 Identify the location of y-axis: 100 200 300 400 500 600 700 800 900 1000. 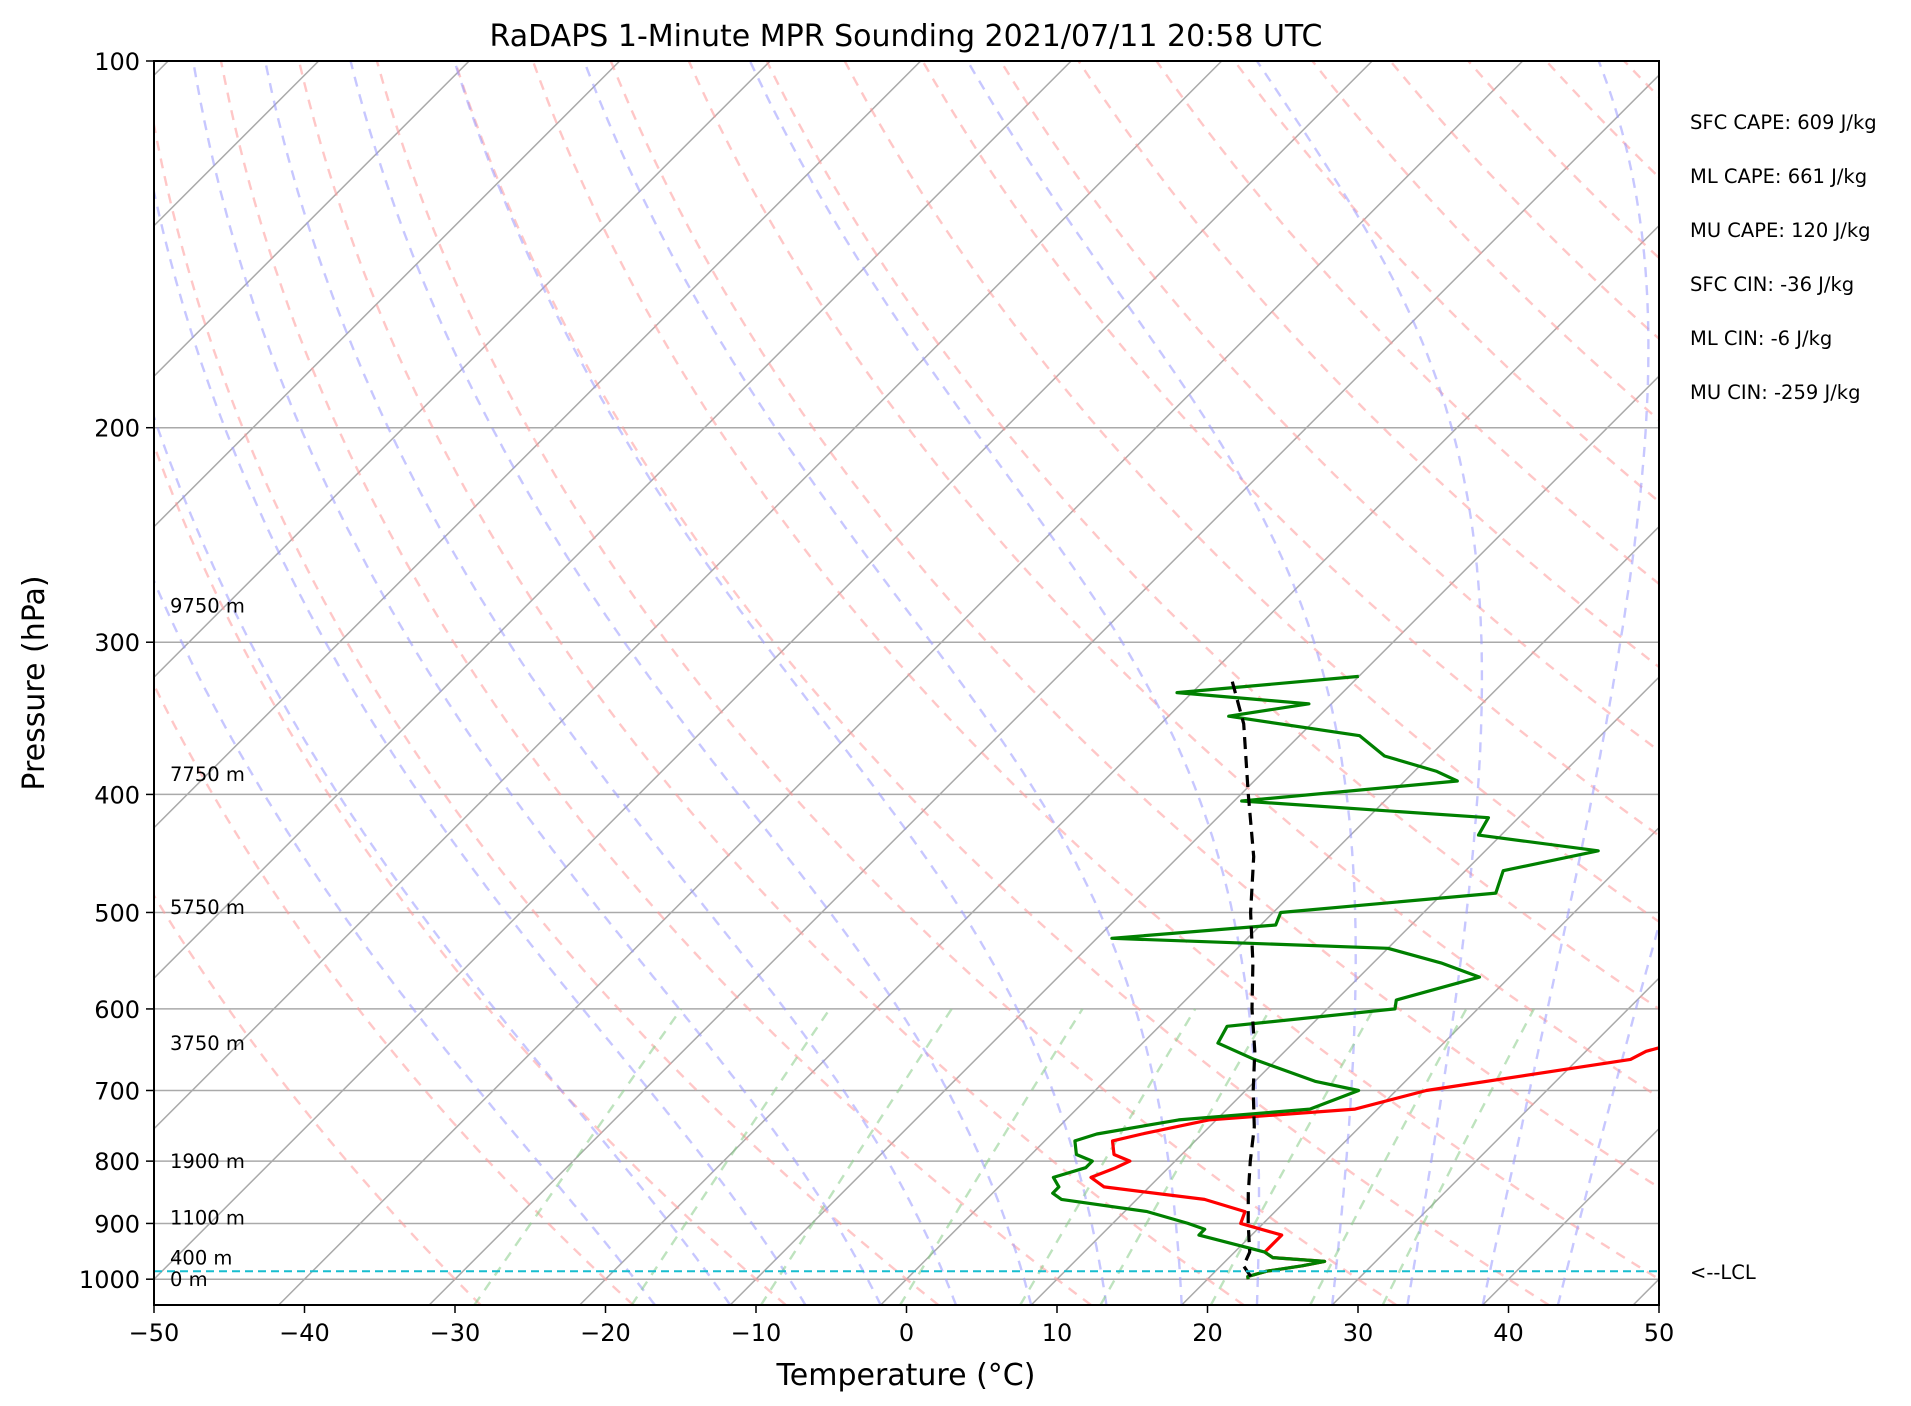
(116, 671).